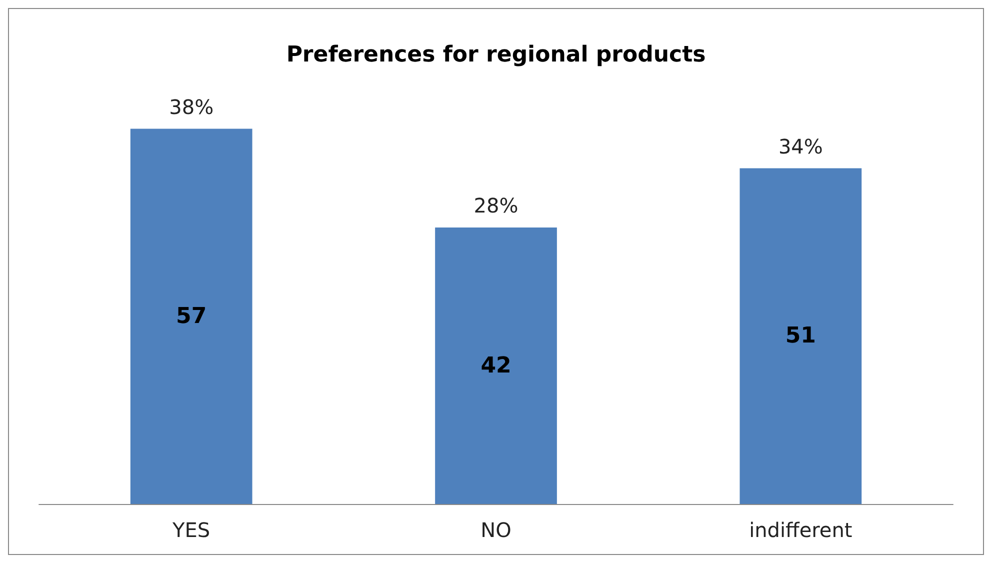  I want to click on x-tick-label: indifferent, so click(800, 530).